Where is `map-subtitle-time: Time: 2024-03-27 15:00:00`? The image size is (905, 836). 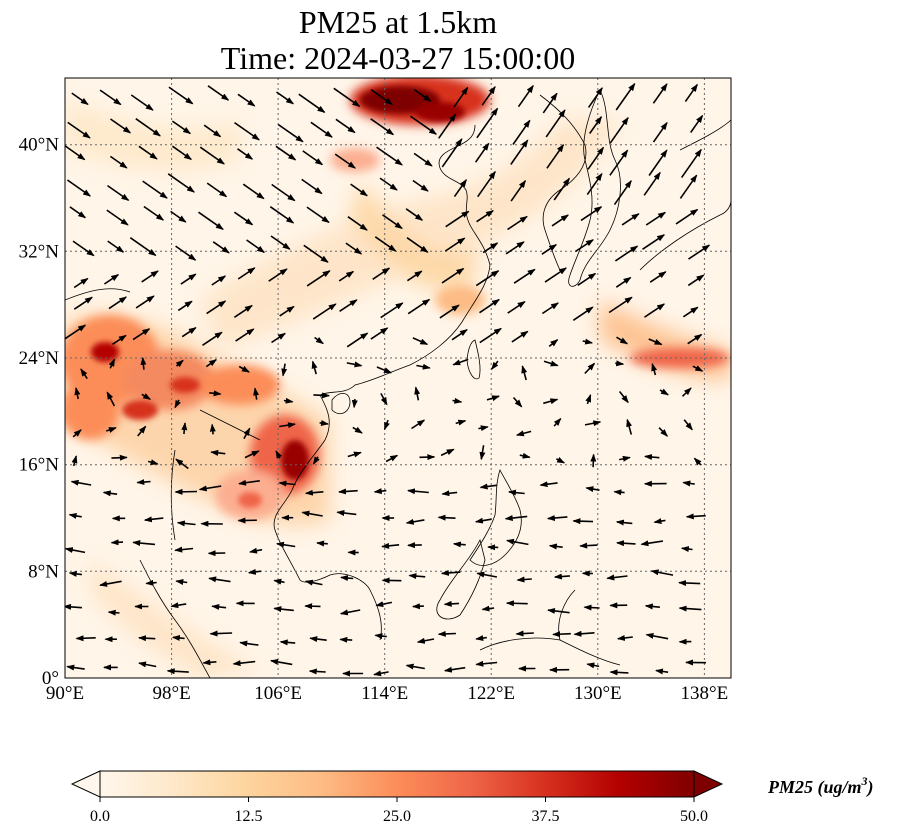 map-subtitle-time: Time: 2024-03-27 15:00:00 is located at coordinates (398, 58).